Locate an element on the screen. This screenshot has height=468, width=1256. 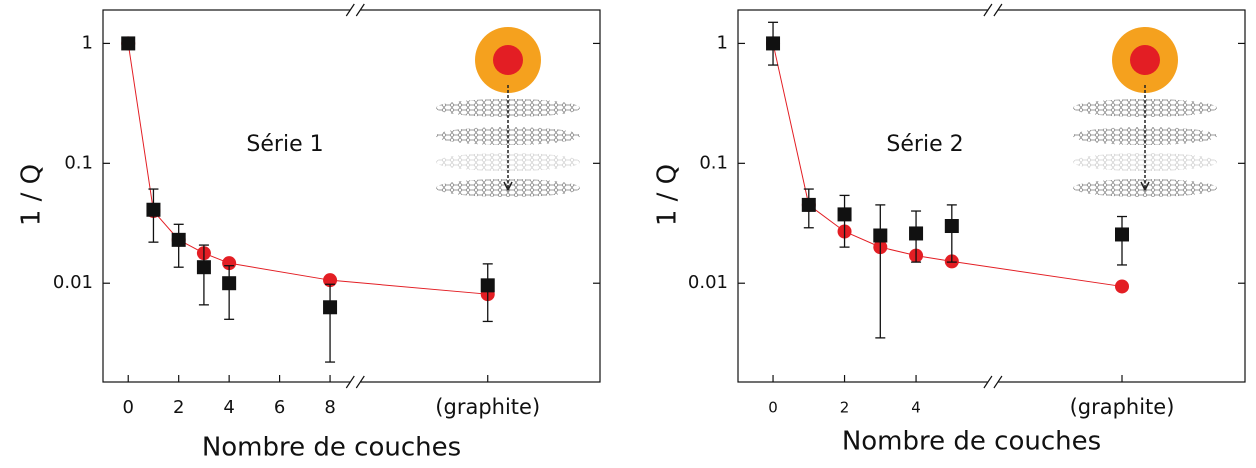
x-tick-label: 8 is located at coordinates (329, 407).